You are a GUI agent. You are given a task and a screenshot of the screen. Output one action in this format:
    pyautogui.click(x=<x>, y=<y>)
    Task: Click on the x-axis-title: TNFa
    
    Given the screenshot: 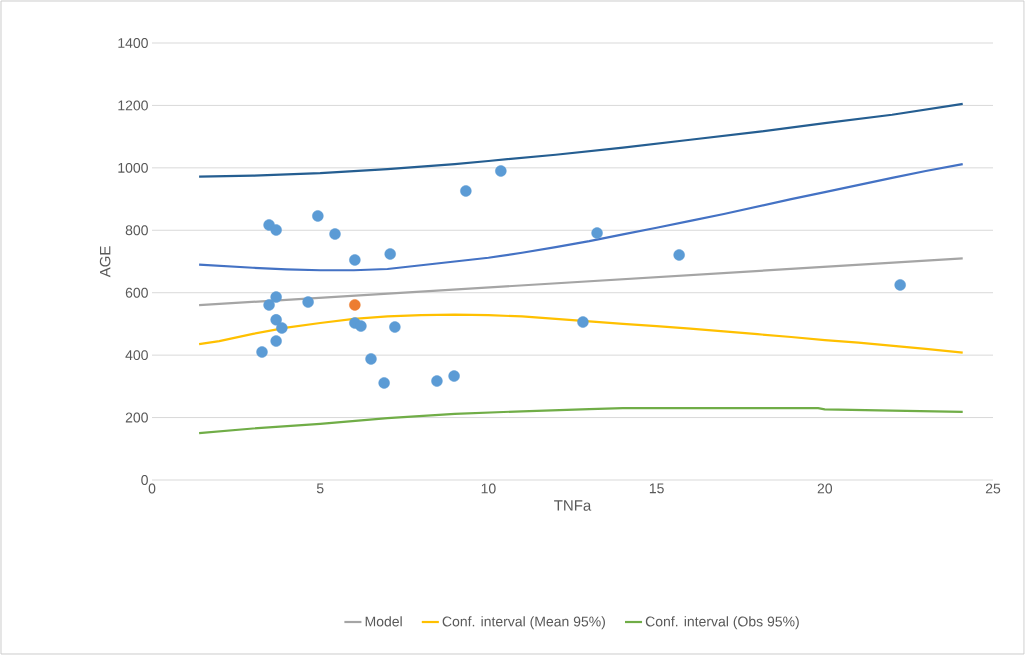 What is the action you would take?
    pyautogui.click(x=573, y=505)
    